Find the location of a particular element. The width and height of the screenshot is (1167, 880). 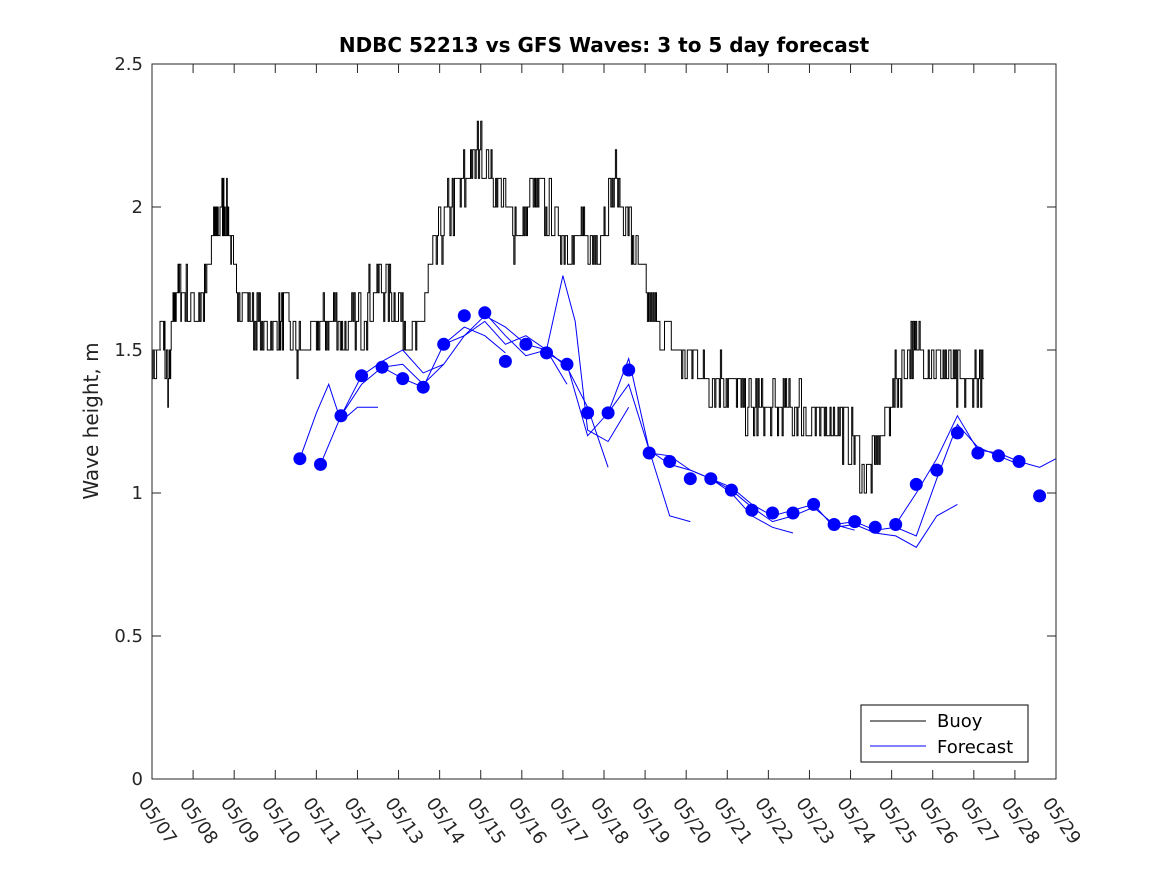

y-tick-label: 2.5 is located at coordinates (128, 64).